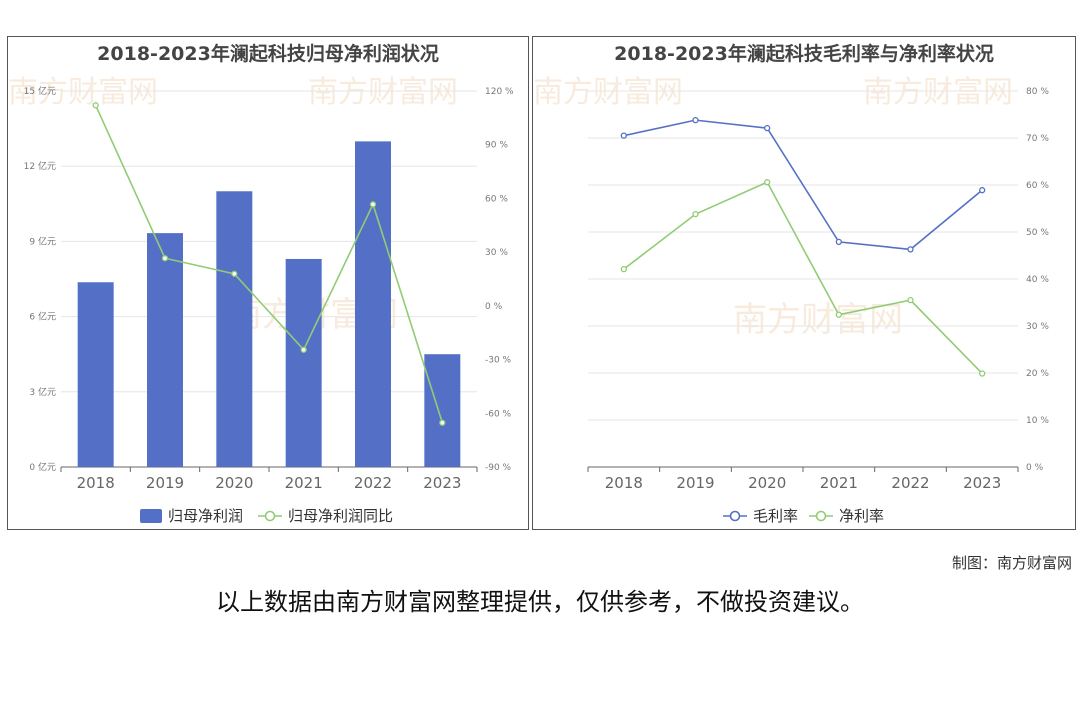 This screenshot has height=720, width=1080. I want to click on y-right-tick-label: -90 %, so click(498, 468).